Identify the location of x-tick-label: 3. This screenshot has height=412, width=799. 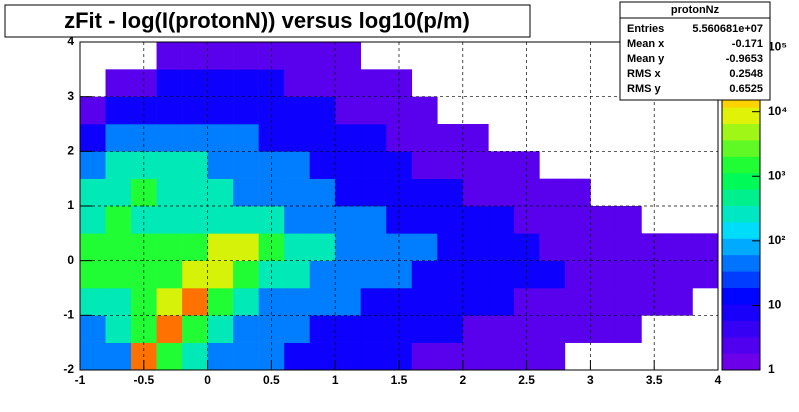
(590, 380).